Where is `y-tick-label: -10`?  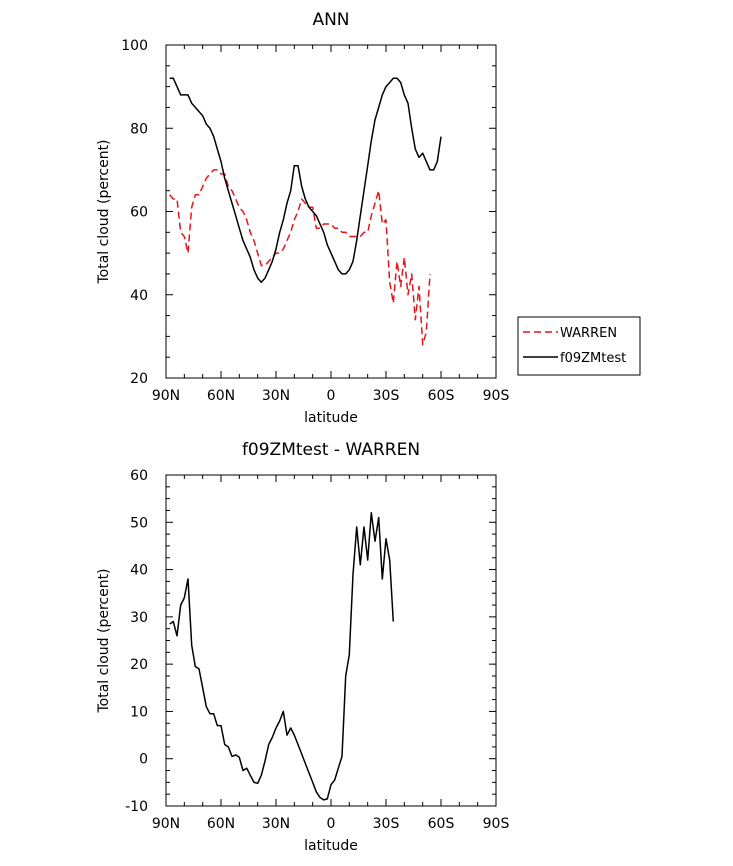
y-tick-label: -10 is located at coordinates (136, 807).